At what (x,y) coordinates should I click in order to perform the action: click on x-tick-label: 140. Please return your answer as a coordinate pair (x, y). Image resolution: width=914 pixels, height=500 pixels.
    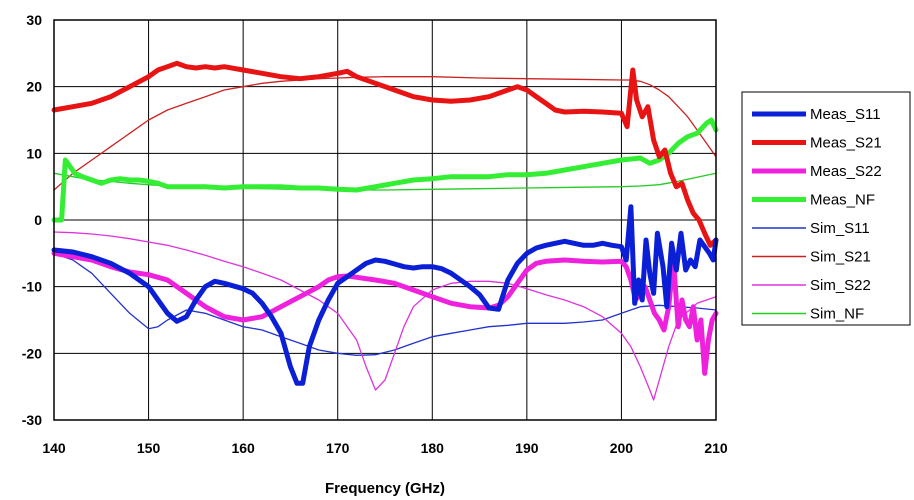
    Looking at the image, I should click on (54, 448).